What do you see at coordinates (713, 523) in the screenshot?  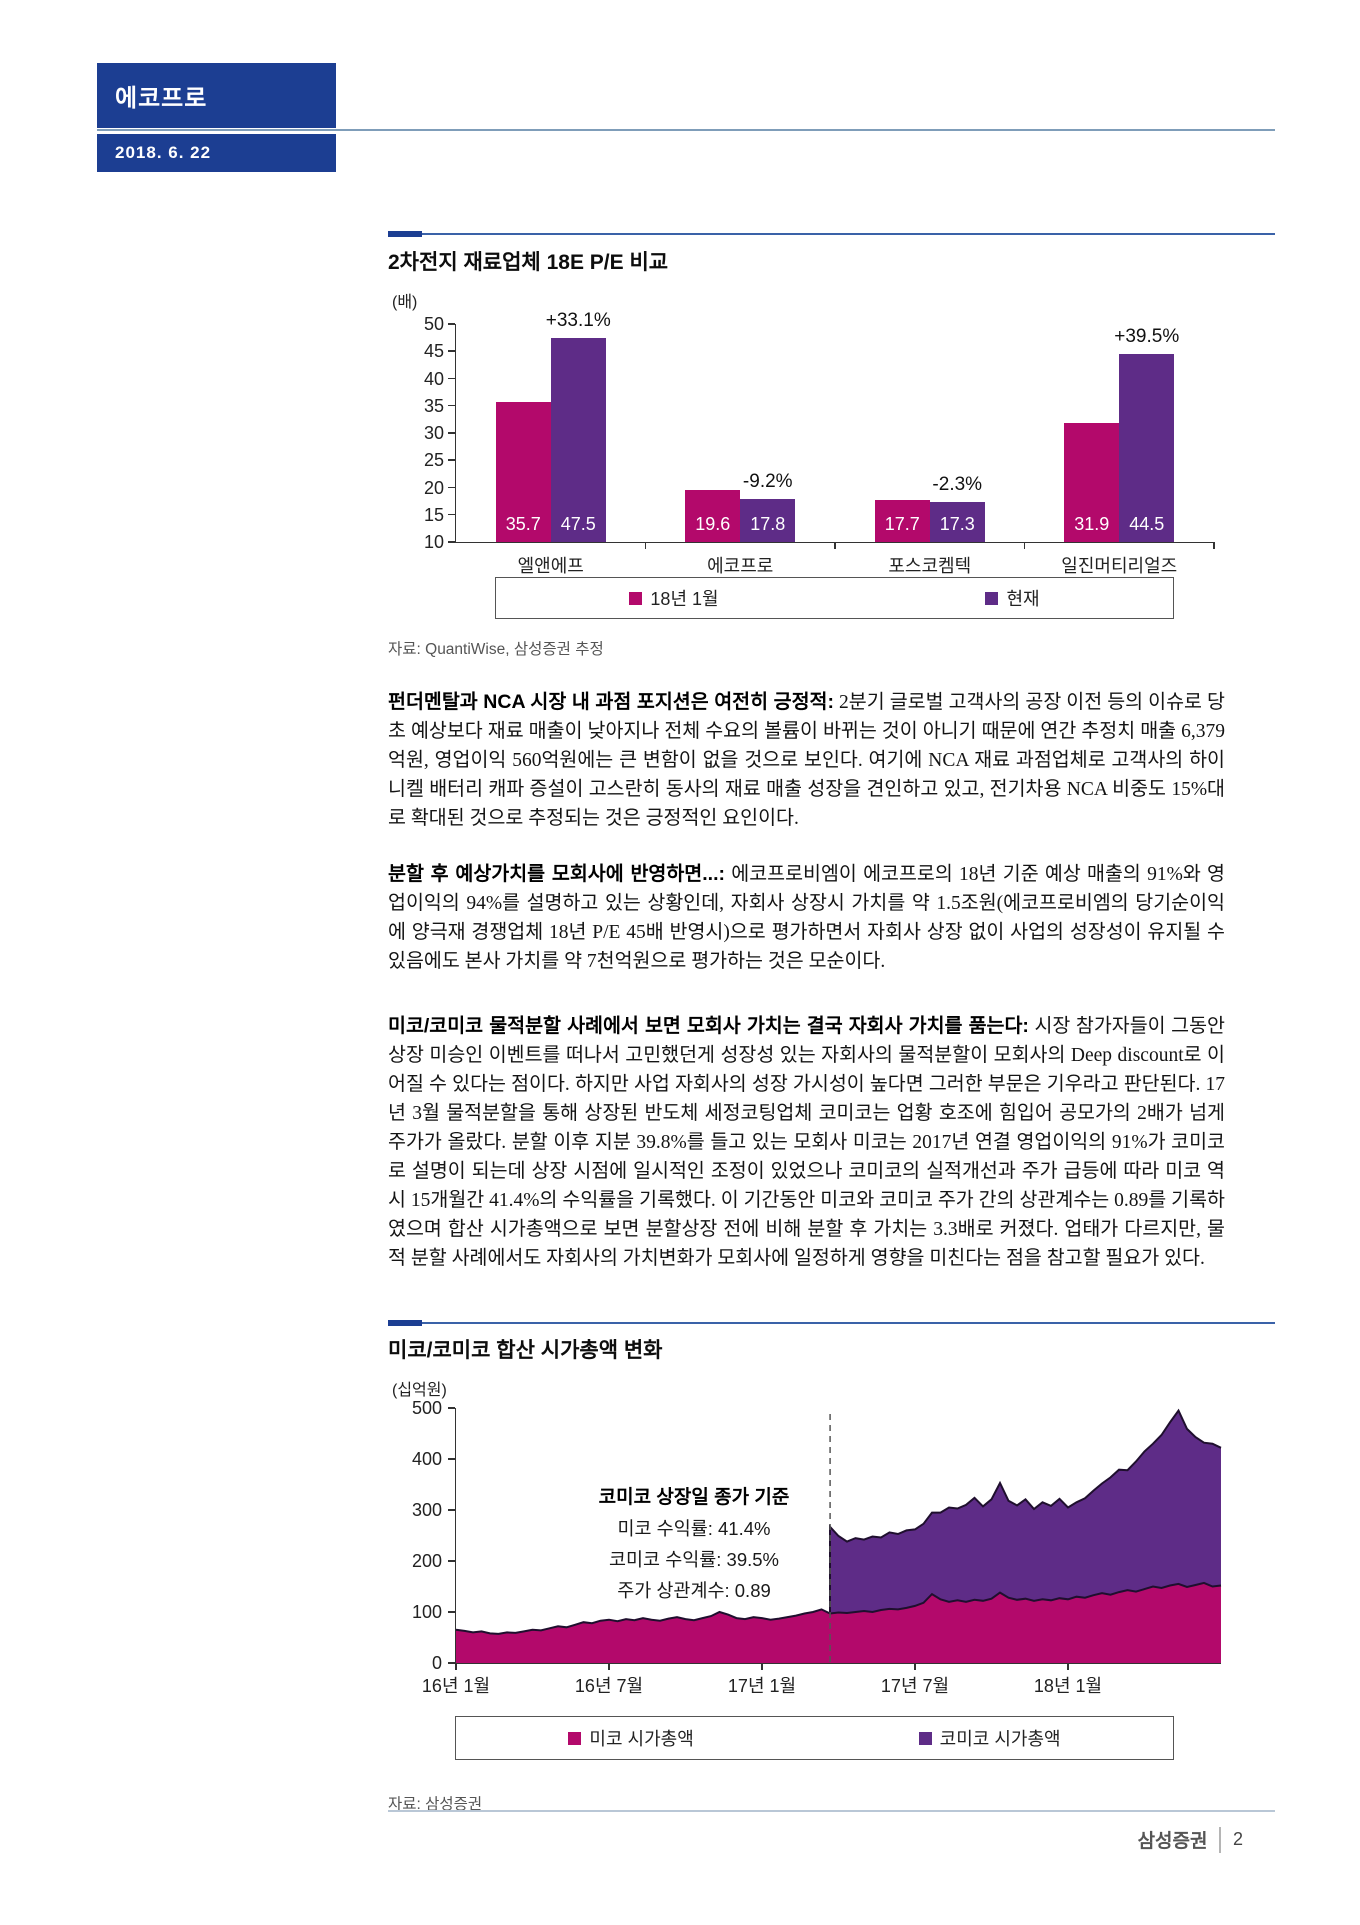 I see `bar-value-label: 19.6` at bounding box center [713, 523].